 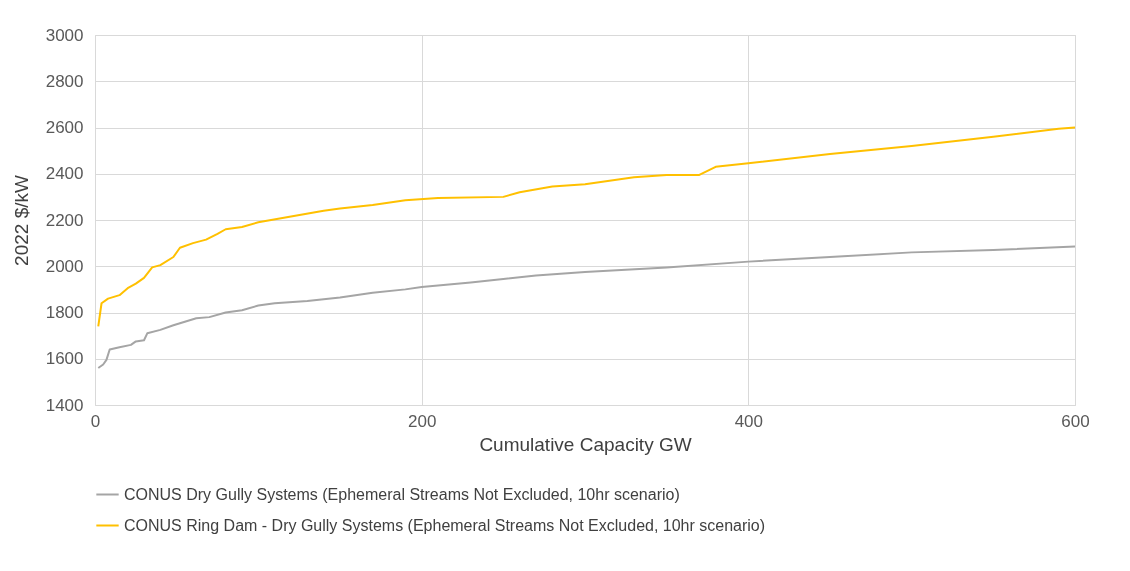 What do you see at coordinates (64, 359) in the screenshot?
I see `y-tick-label: 1600` at bounding box center [64, 359].